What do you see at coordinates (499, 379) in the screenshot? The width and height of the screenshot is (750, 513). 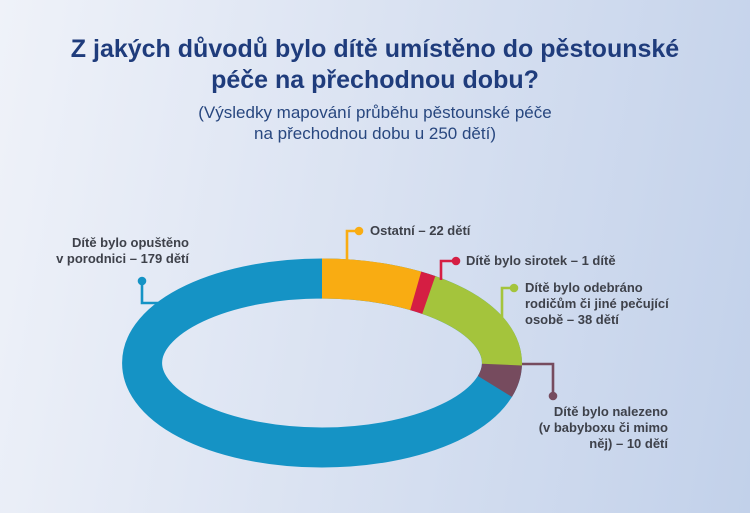 I see `slice-nalezeno-arc` at bounding box center [499, 379].